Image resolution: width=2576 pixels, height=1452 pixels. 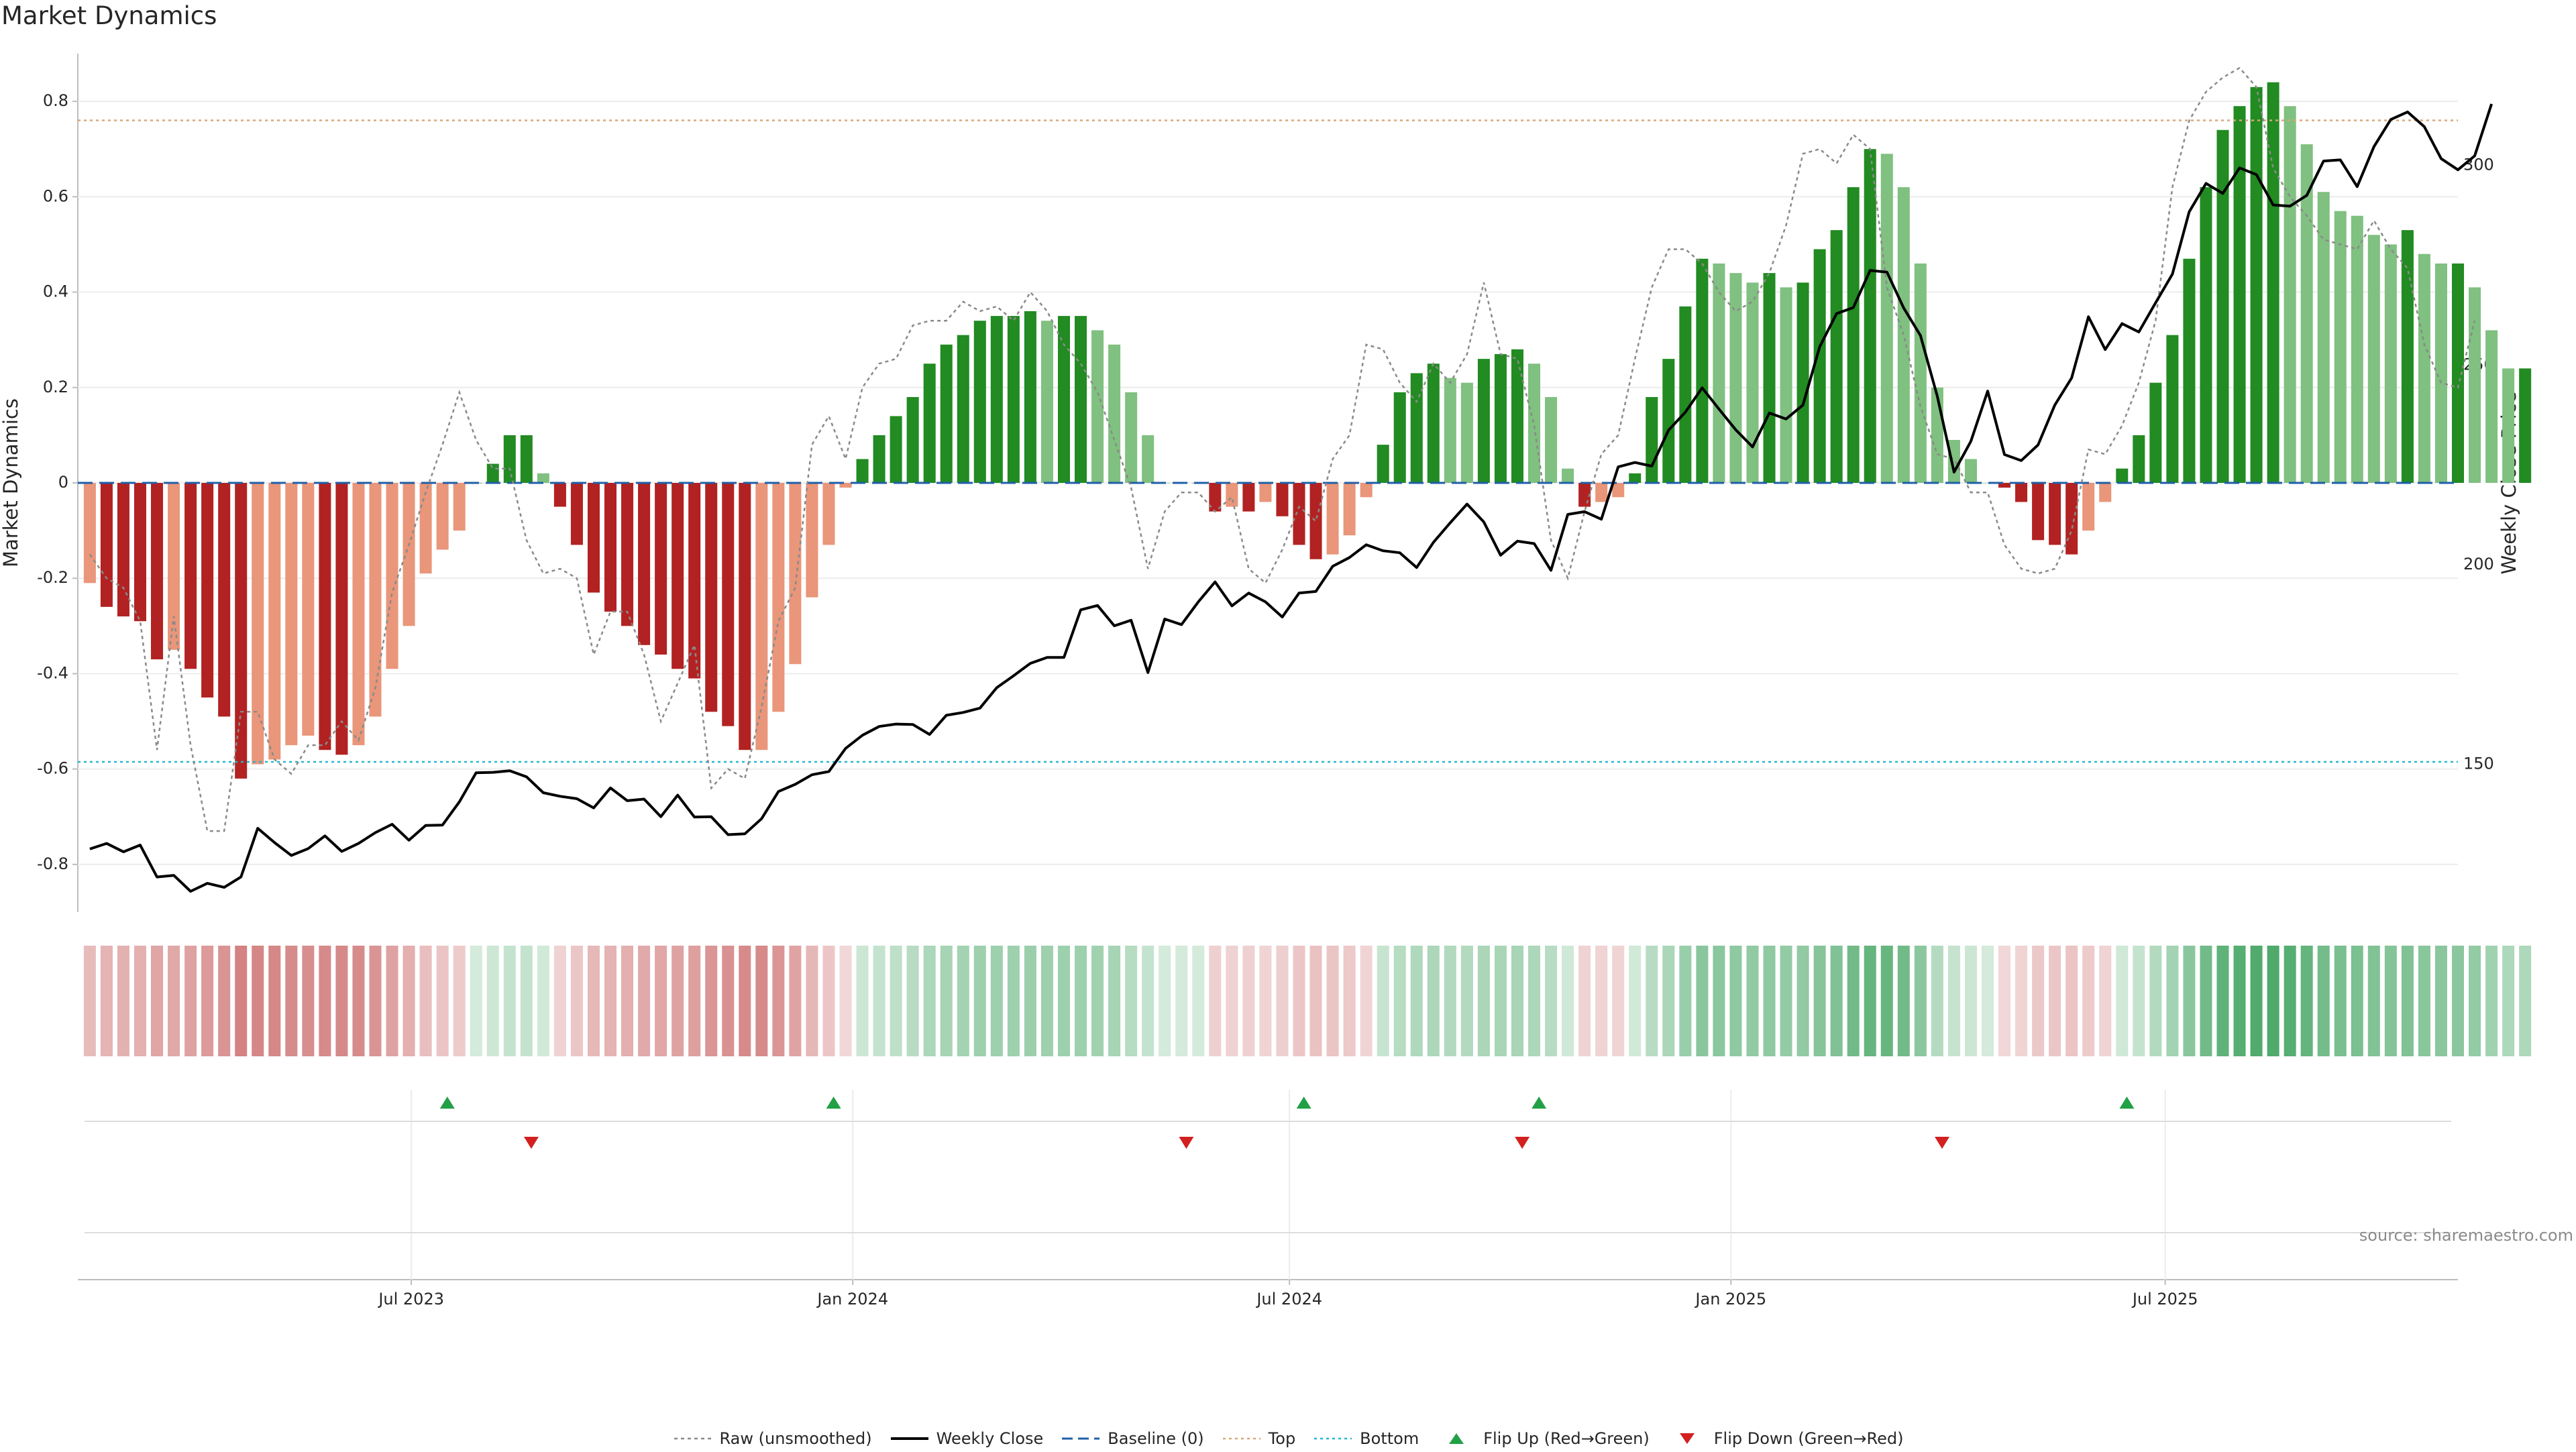 I want to click on y-tick-label: 0.2, so click(x=55, y=387).